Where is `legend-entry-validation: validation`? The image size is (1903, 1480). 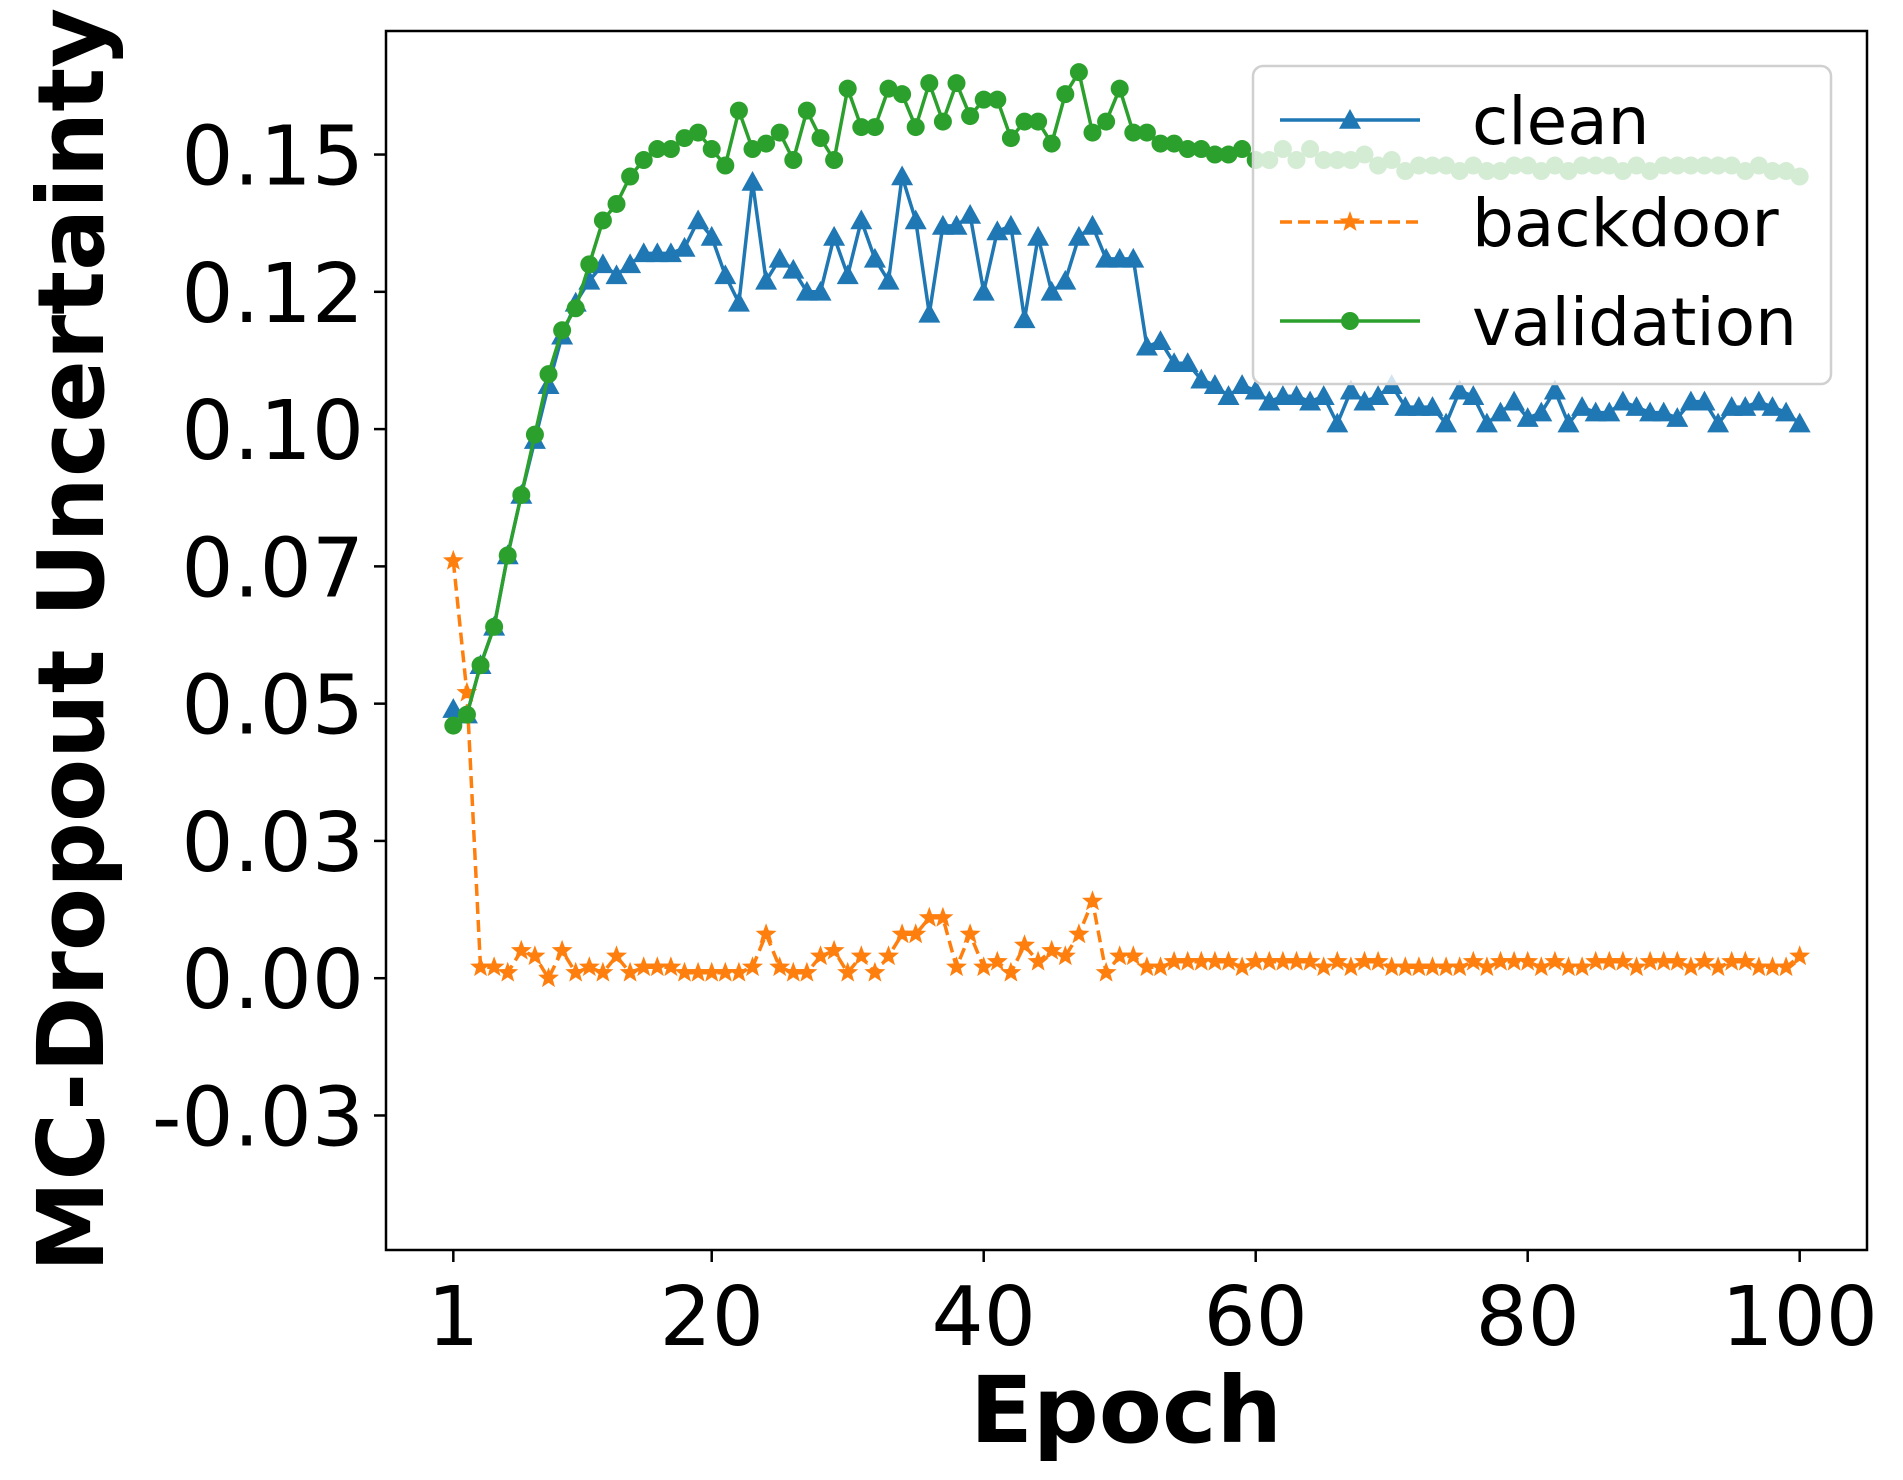 legend-entry-validation: validation is located at coordinates (1538, 322).